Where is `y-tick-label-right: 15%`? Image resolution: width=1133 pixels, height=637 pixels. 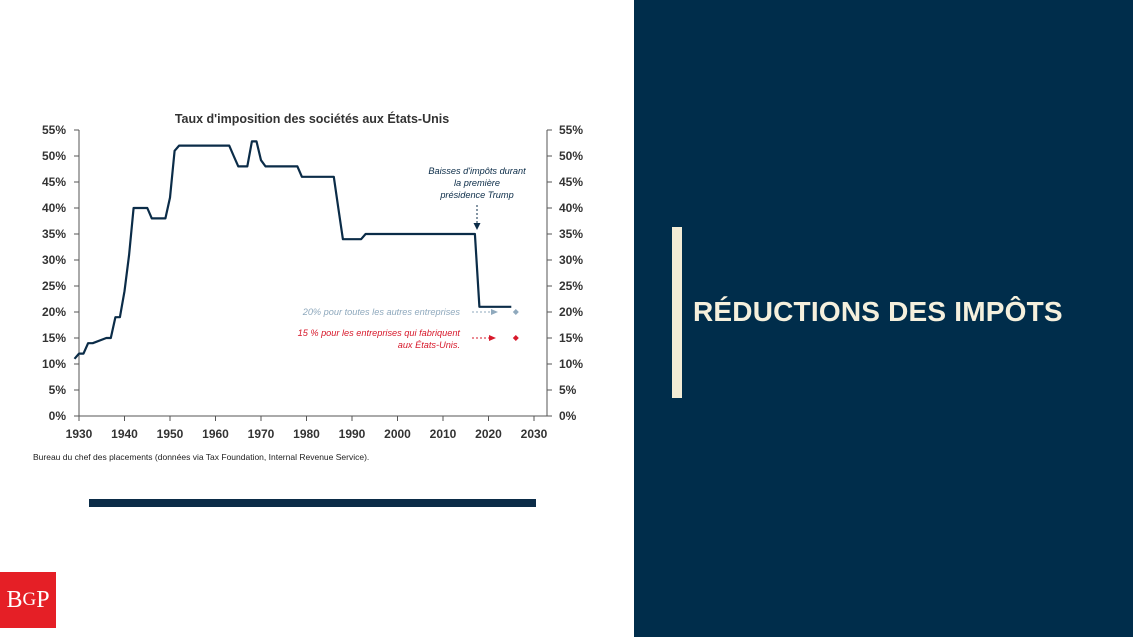
y-tick-label-right: 15% is located at coordinates (571, 338).